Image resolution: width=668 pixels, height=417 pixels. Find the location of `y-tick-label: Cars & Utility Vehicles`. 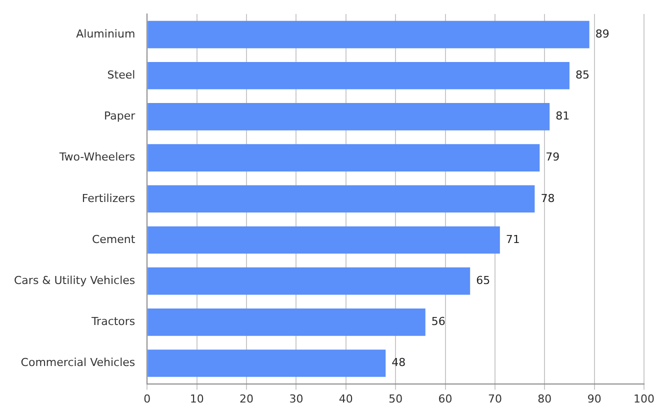

y-tick-label: Cars & Utility Vehicles is located at coordinates (75, 280).